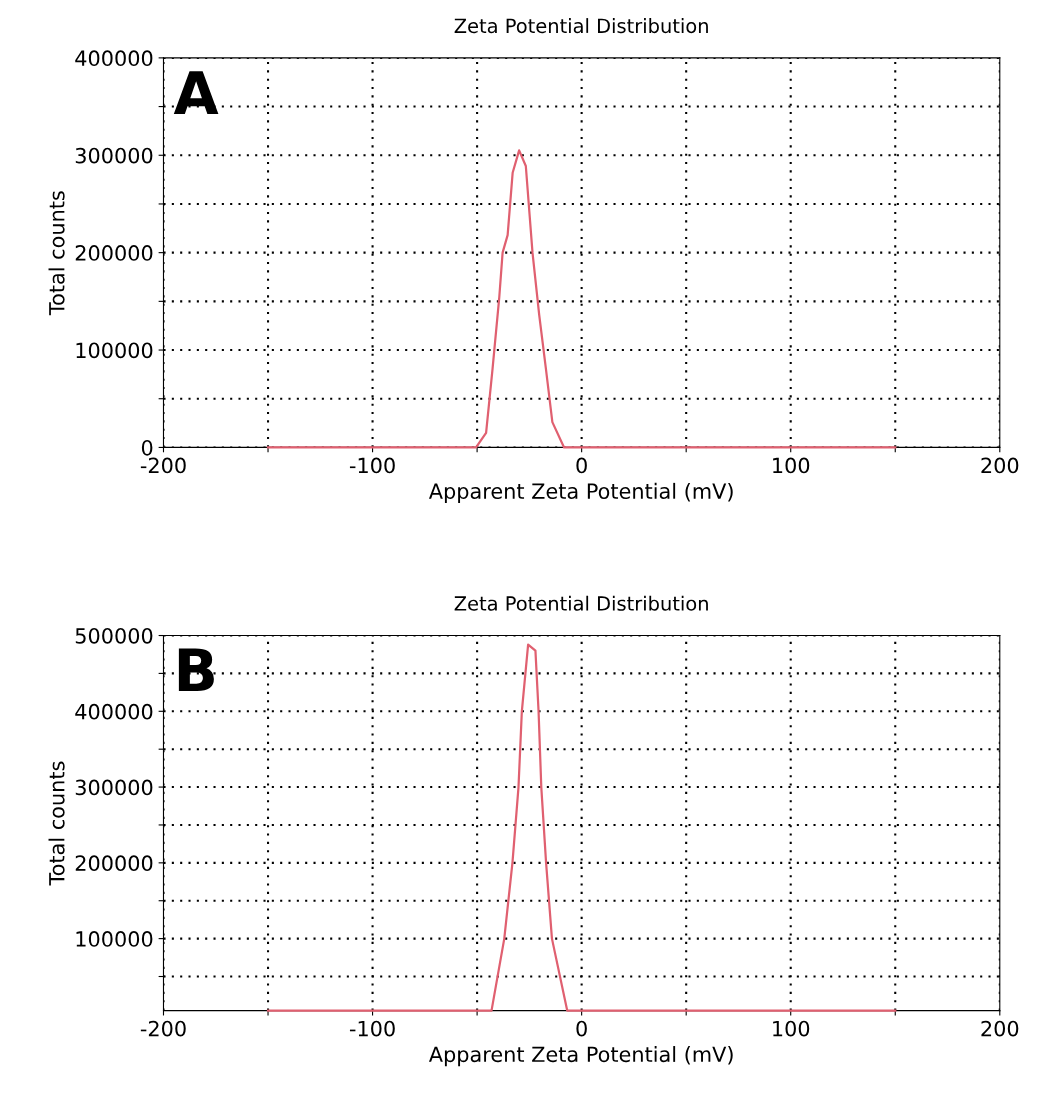  What do you see at coordinates (114, 635) in the screenshot?
I see `y-tick-label: 500000` at bounding box center [114, 635].